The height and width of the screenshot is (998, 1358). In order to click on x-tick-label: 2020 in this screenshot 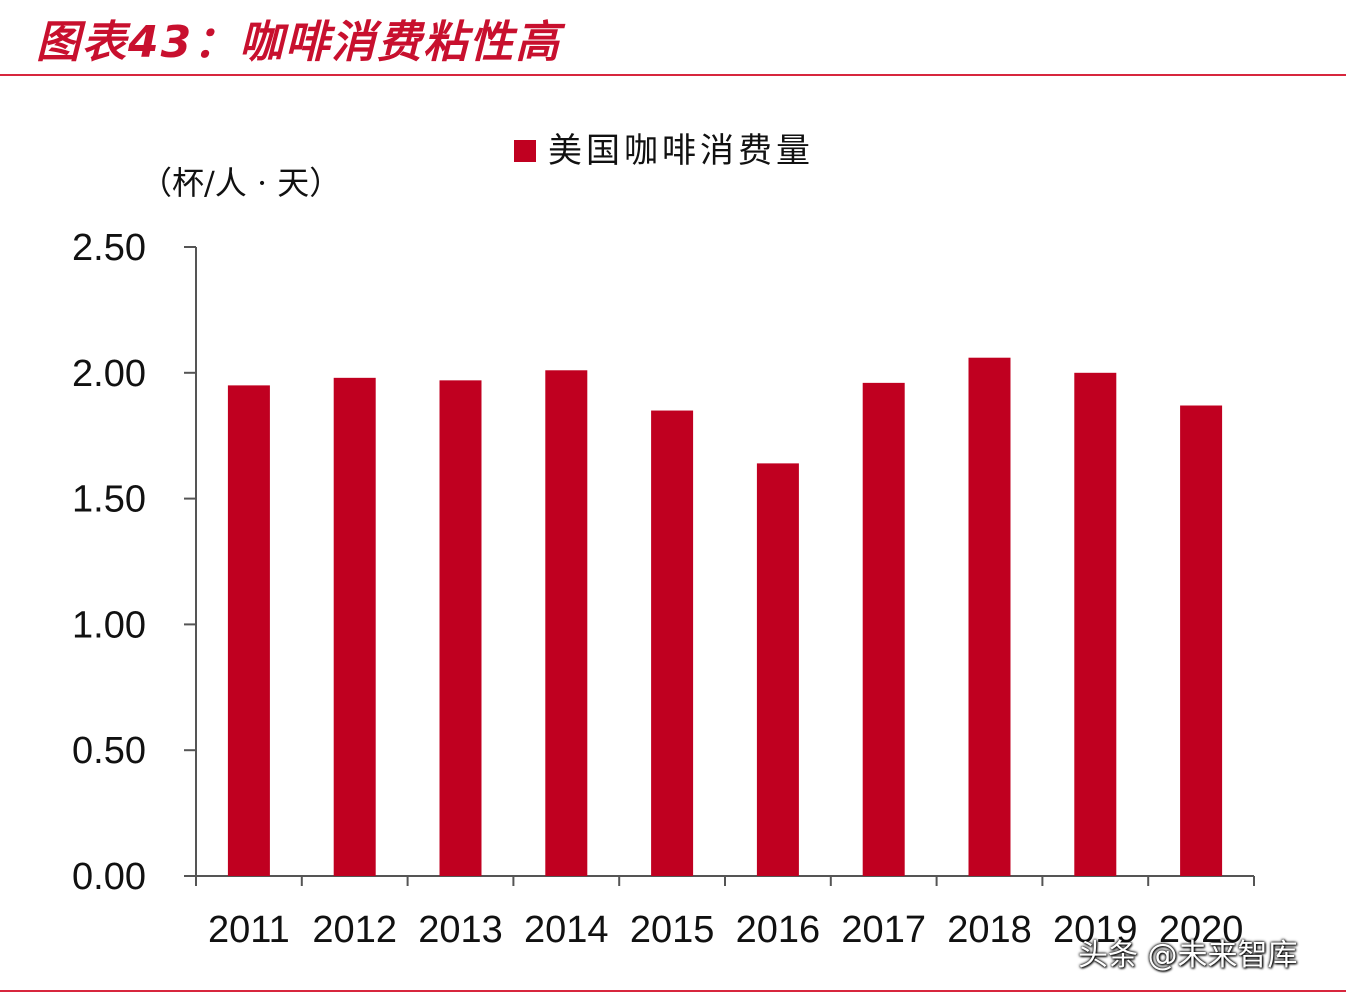, I will do `click(1201, 930)`.